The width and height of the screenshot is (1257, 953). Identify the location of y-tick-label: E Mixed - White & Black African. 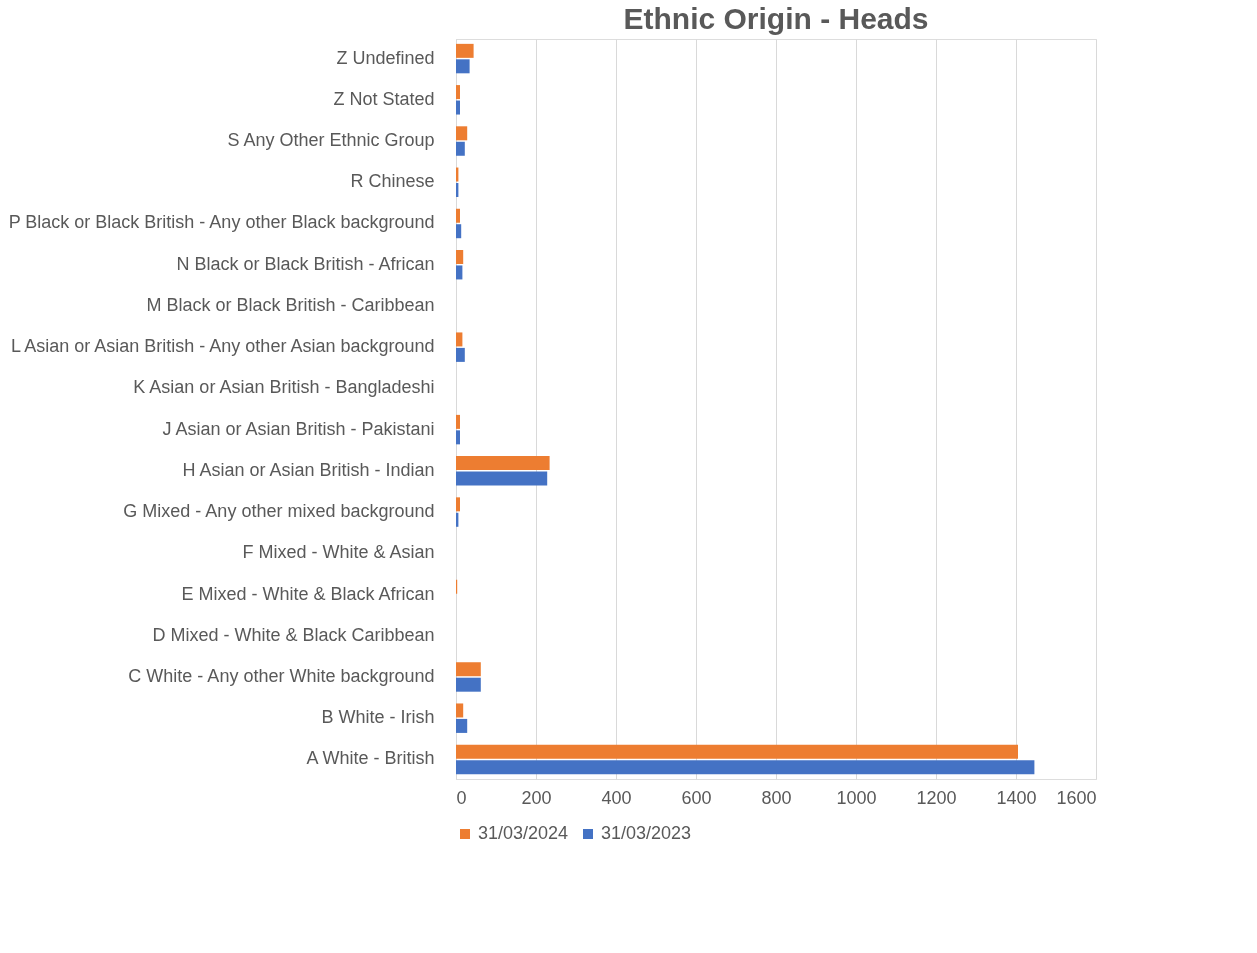
(308, 593).